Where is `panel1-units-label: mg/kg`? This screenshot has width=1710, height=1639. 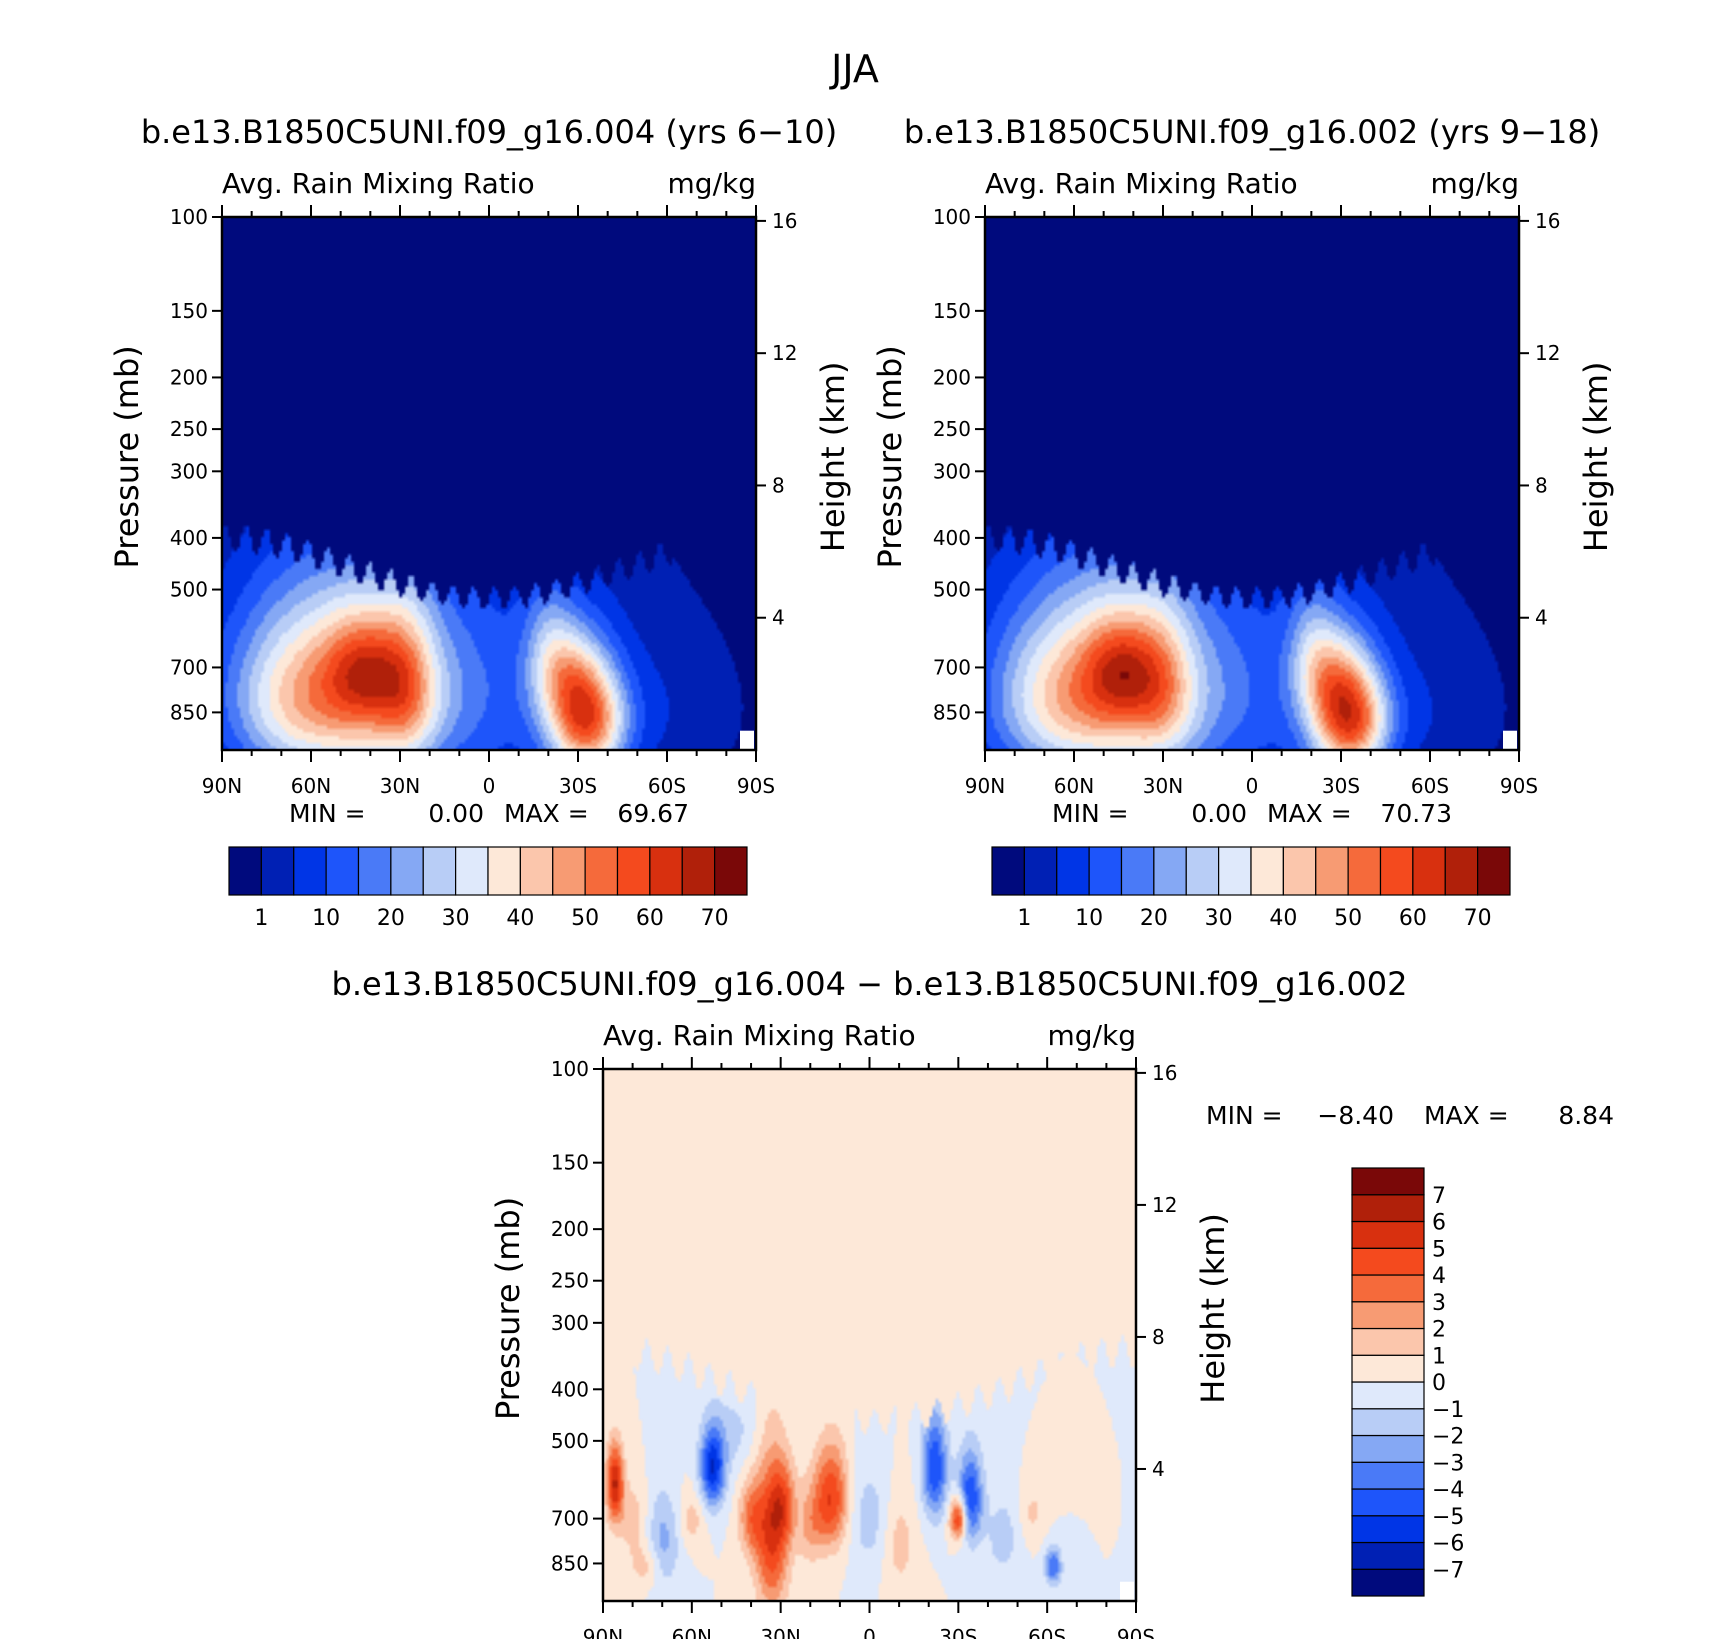 panel1-units-label: mg/kg is located at coordinates (712, 183).